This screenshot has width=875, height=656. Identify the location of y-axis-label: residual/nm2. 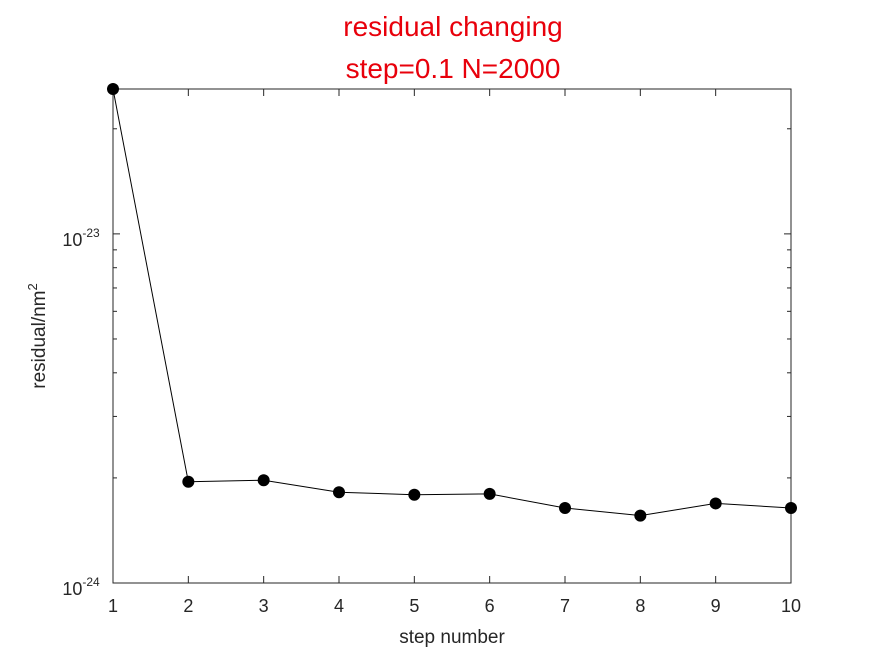
(37, 335).